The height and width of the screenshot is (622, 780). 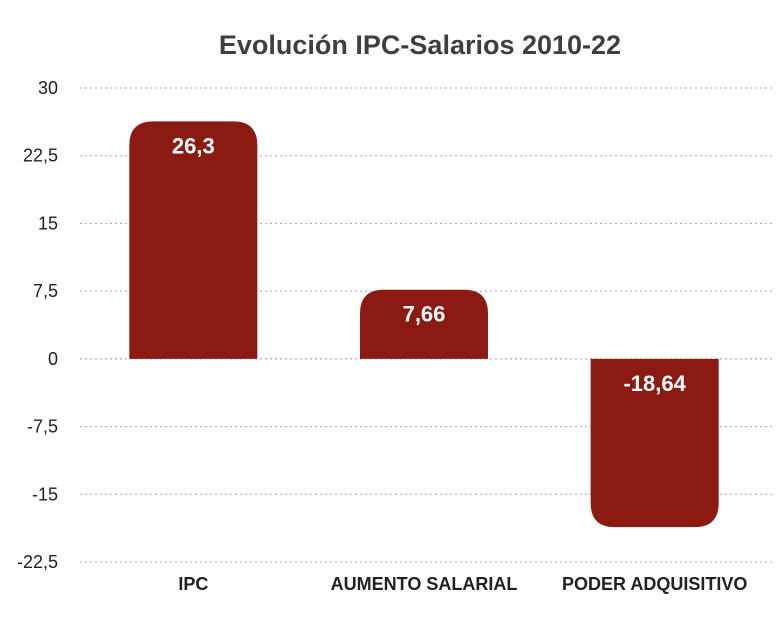 What do you see at coordinates (654, 383) in the screenshot?
I see `data-label: -18,64` at bounding box center [654, 383].